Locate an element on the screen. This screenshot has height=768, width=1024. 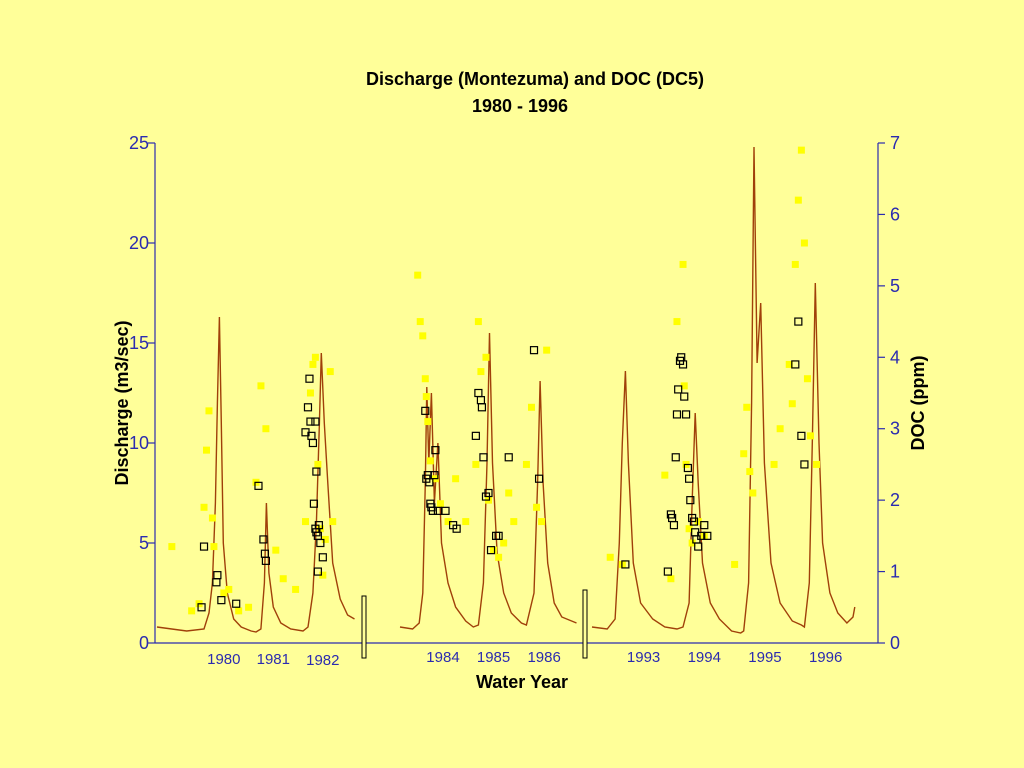
x-year-label: 1984 is located at coordinates (442, 657).